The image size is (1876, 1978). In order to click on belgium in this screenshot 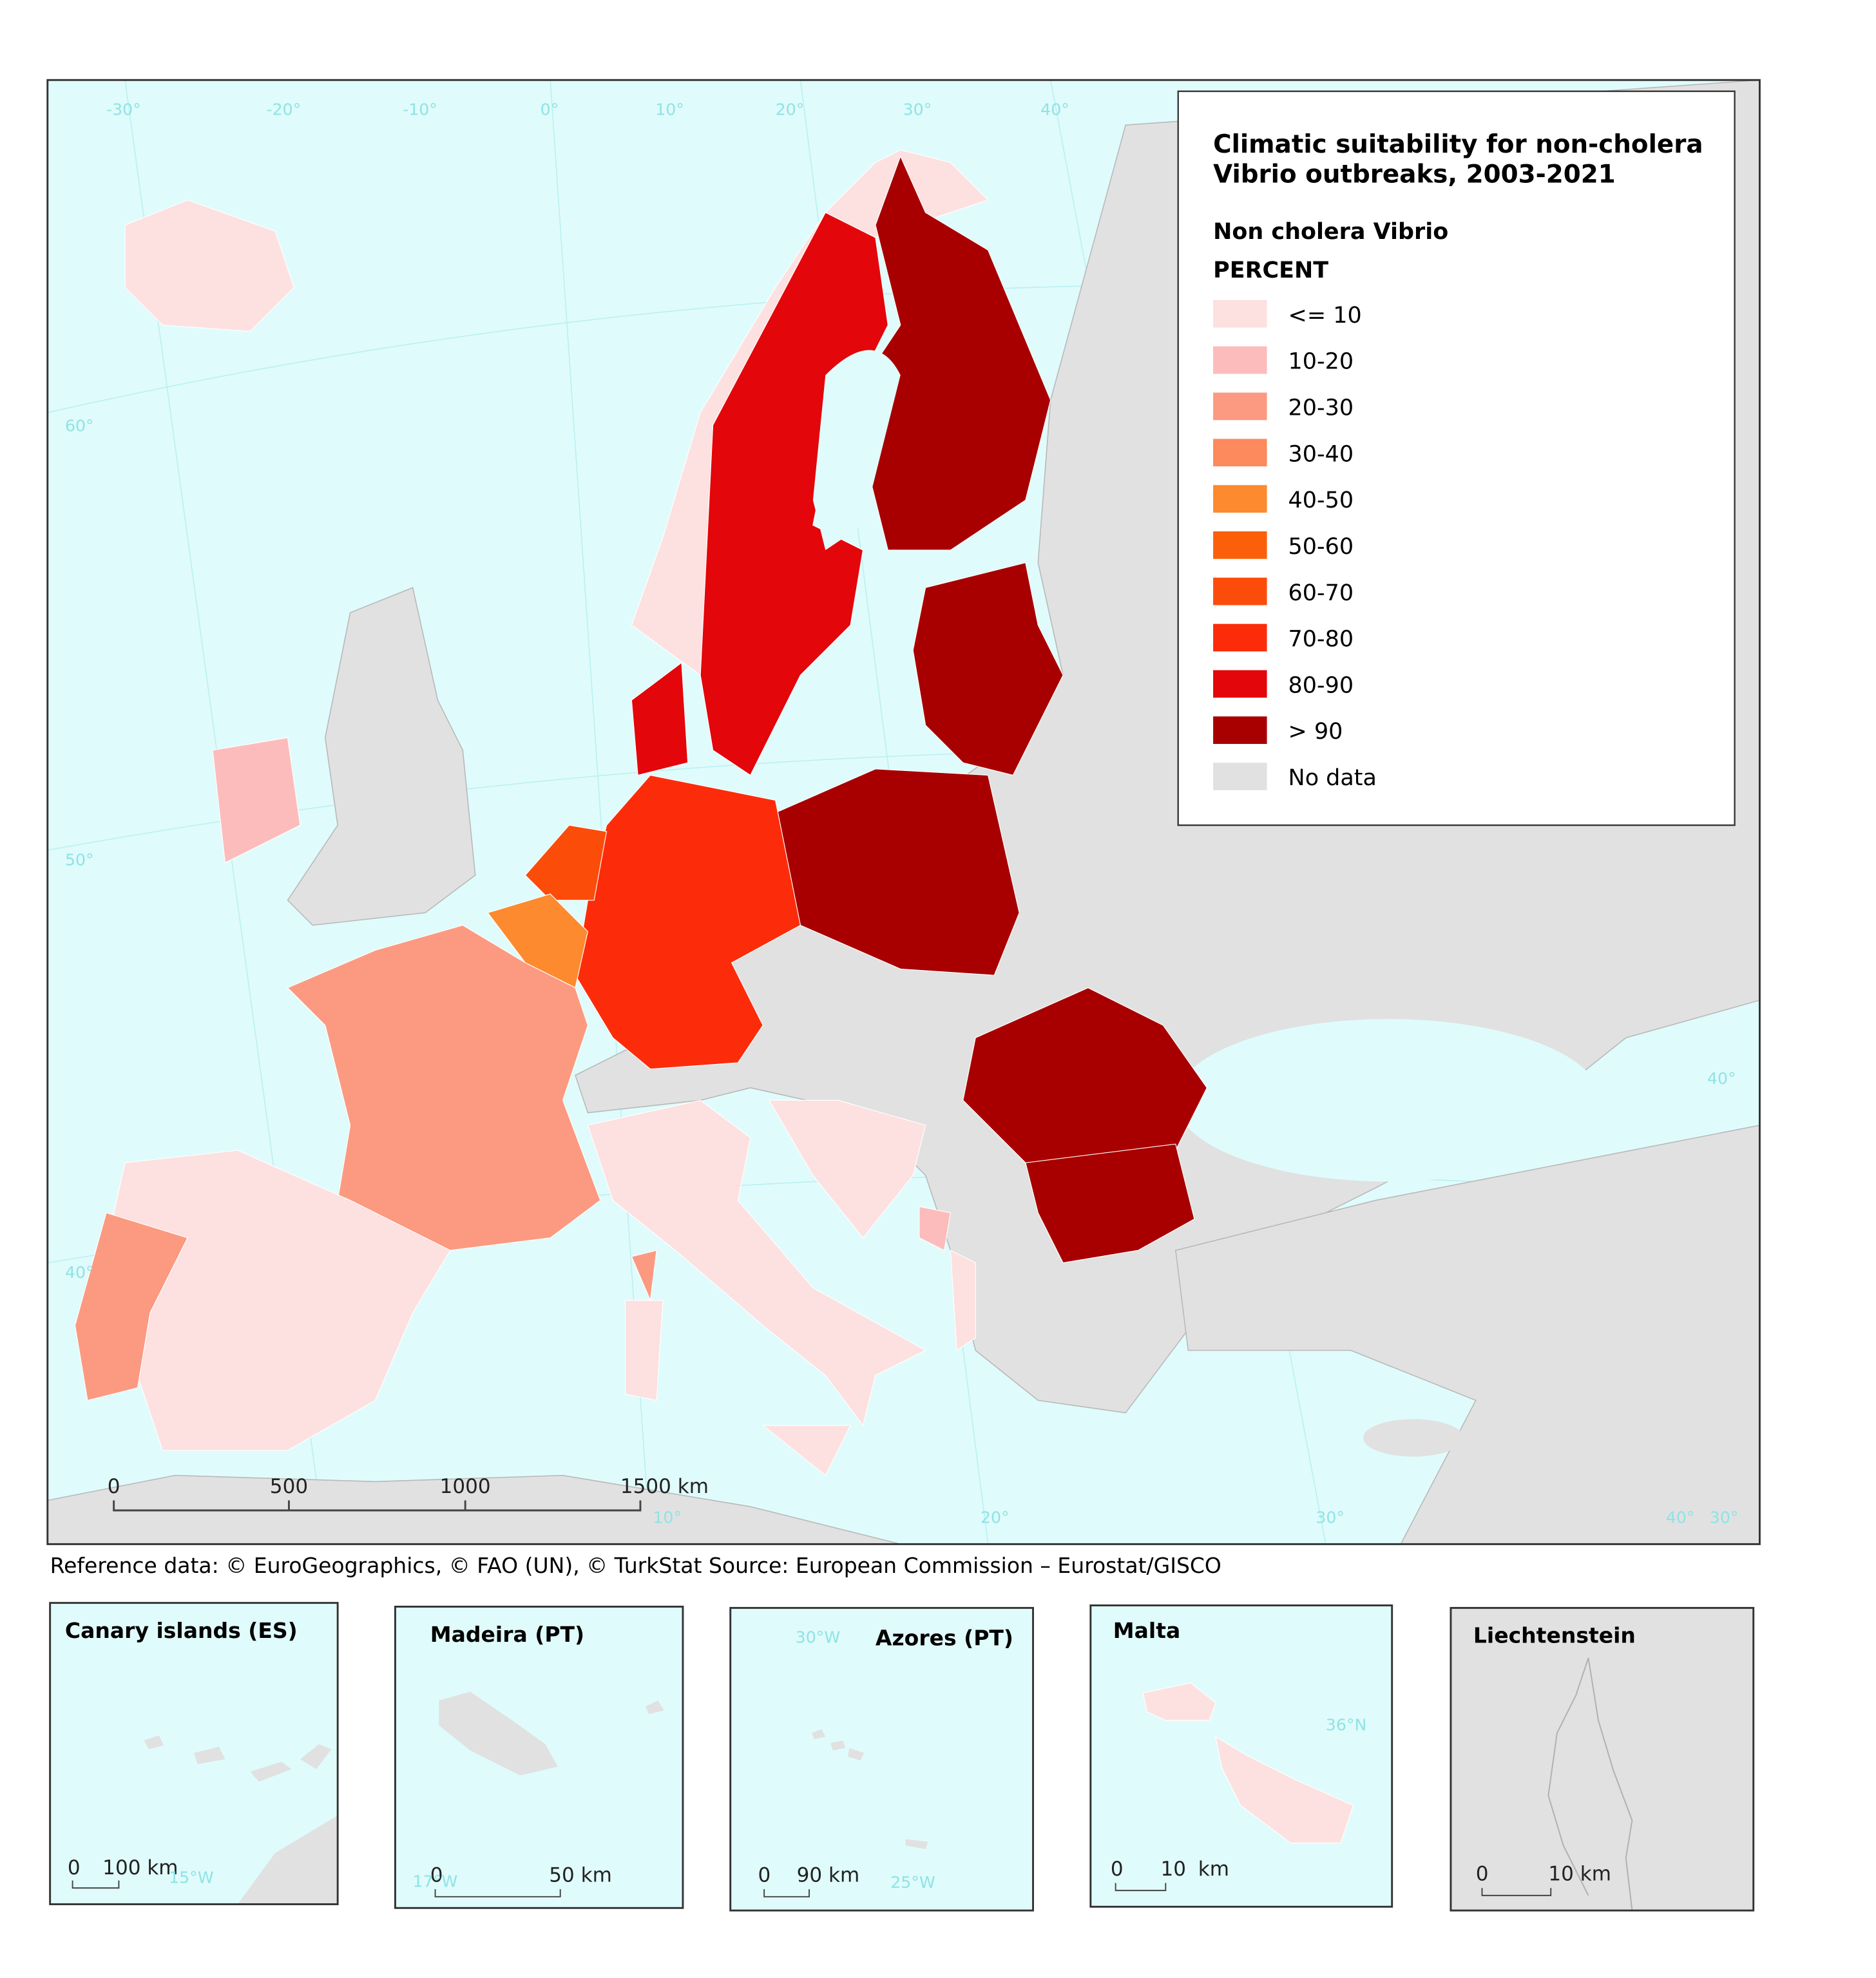, I will do `click(538, 941)`.